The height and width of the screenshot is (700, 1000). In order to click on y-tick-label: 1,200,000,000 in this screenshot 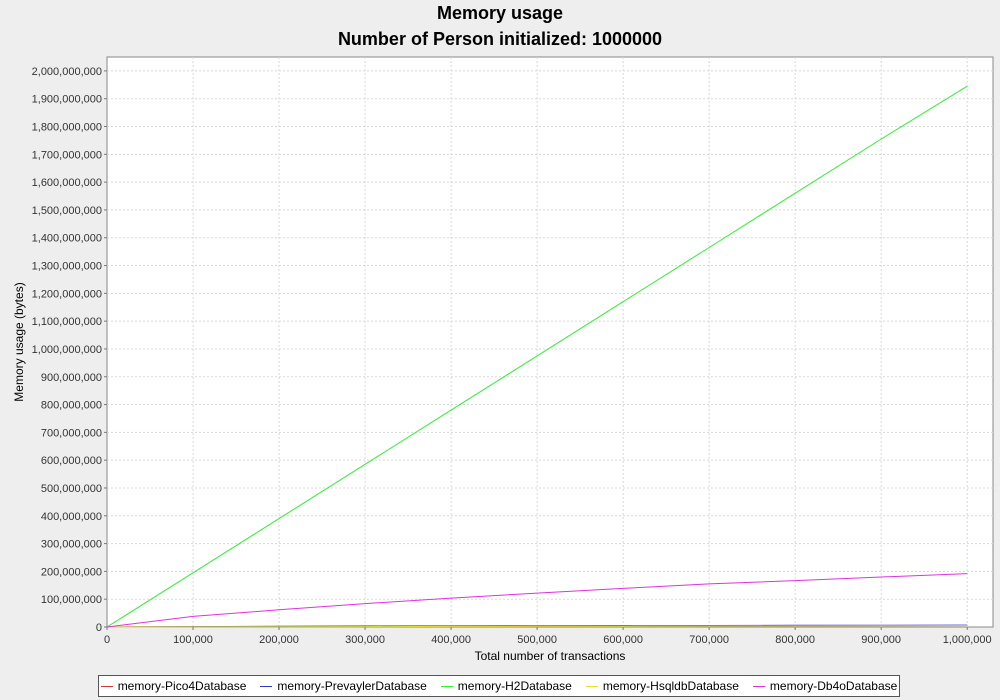, I will do `click(67, 294)`.